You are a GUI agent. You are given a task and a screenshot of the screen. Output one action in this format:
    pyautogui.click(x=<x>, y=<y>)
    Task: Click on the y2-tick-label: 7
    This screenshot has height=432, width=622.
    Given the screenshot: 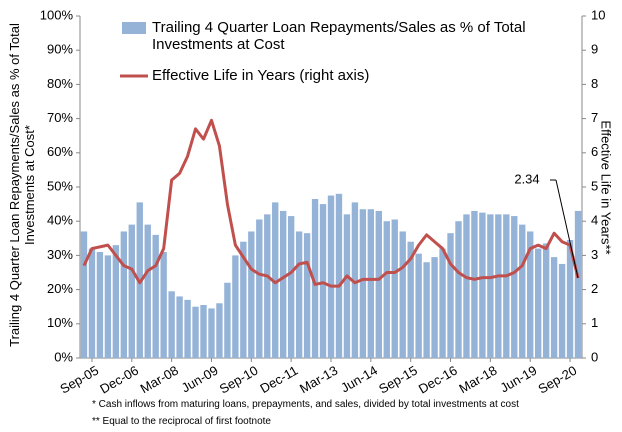 What is the action you would take?
    pyautogui.click(x=594, y=117)
    